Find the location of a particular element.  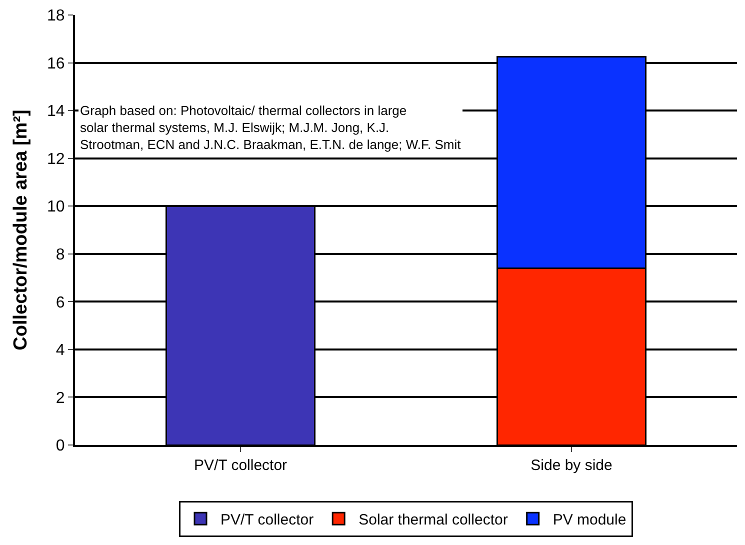

legend-label: PV module is located at coordinates (589, 520).